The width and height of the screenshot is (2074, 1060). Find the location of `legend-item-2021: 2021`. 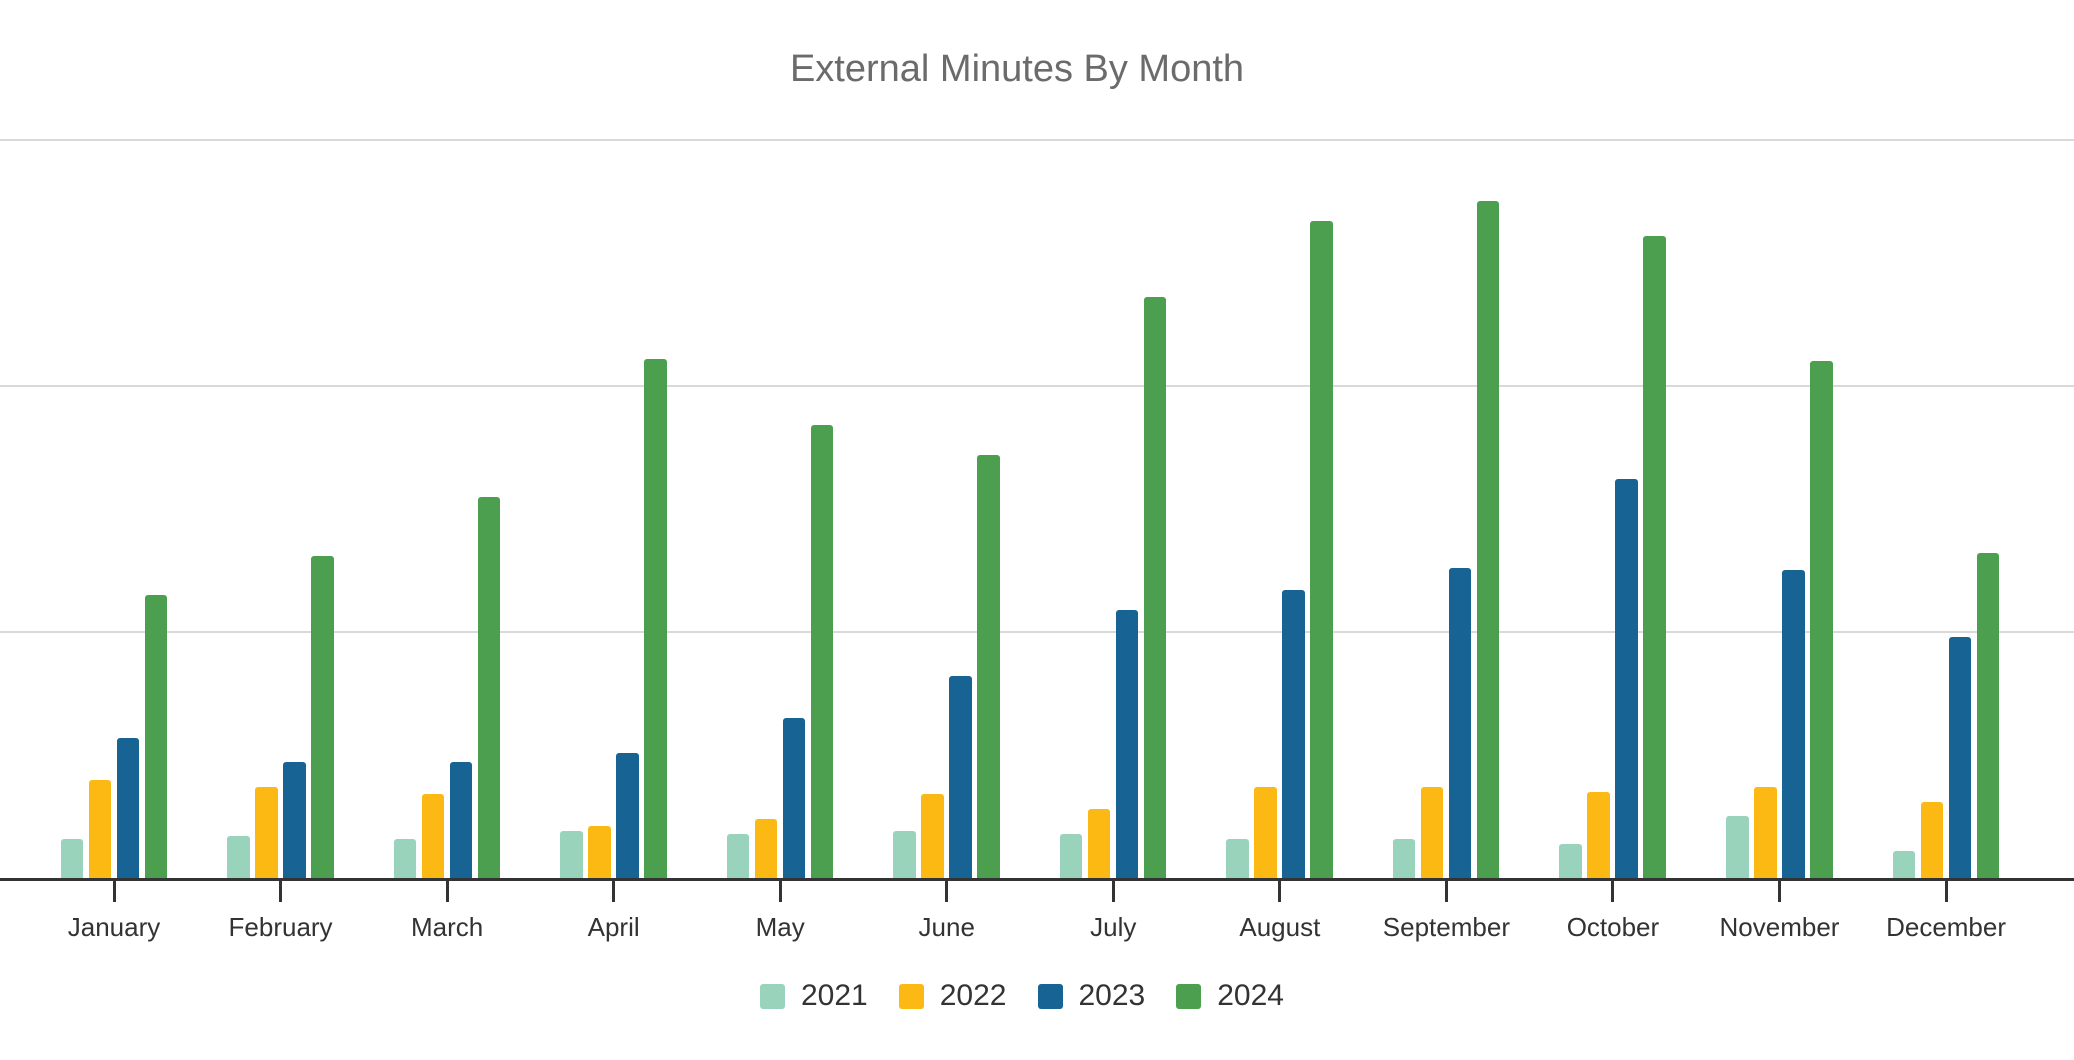

legend-item-2021: 2021 is located at coordinates (814, 996).